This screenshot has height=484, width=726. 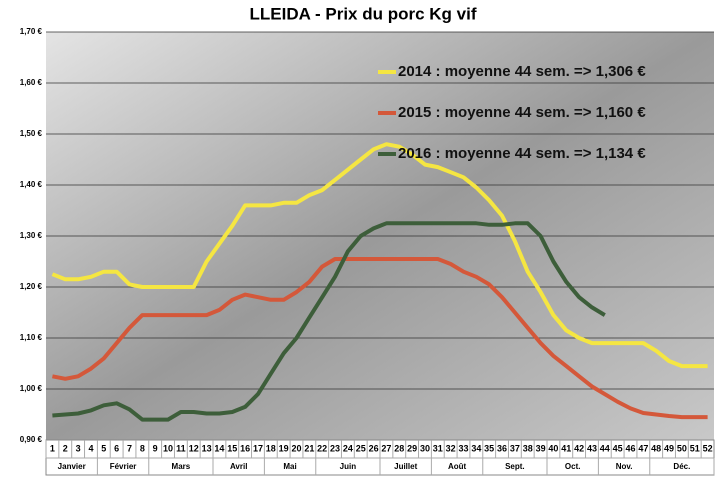 What do you see at coordinates (457, 466) in the screenshot?
I see `month-label: Août` at bounding box center [457, 466].